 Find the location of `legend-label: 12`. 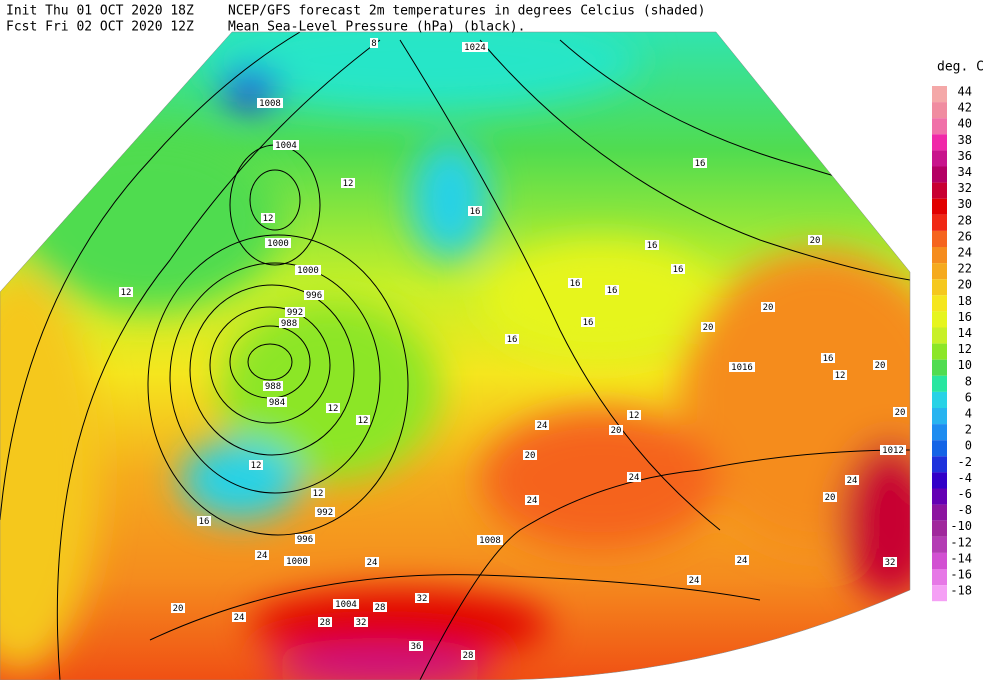

legend-label: 12 is located at coordinates (965, 349).